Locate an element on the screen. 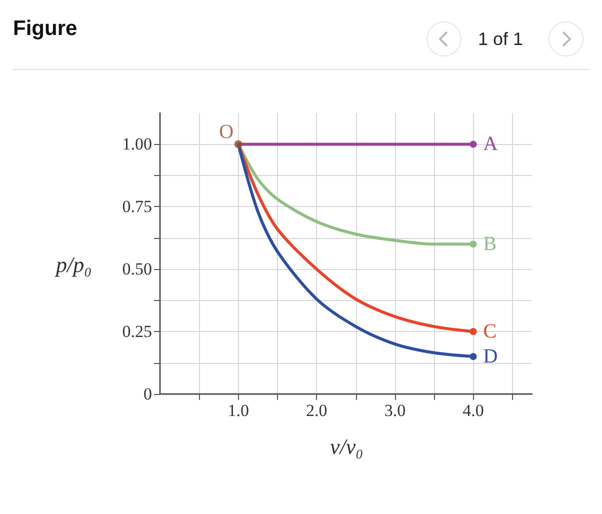  chart-title: Figure is located at coordinates (45, 29).